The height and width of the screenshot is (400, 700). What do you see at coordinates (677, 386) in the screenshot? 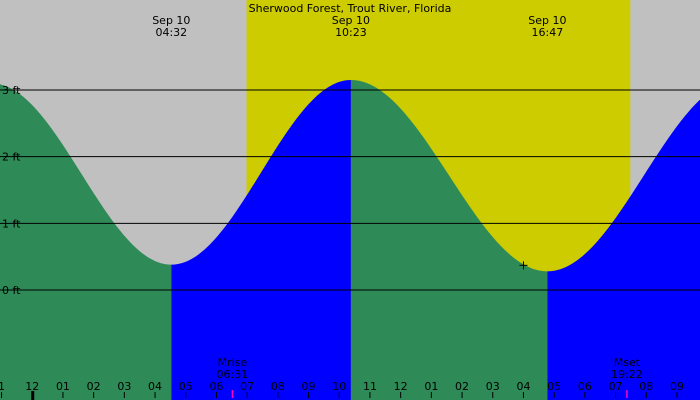
I see `hour-label-22: 09` at bounding box center [677, 386].